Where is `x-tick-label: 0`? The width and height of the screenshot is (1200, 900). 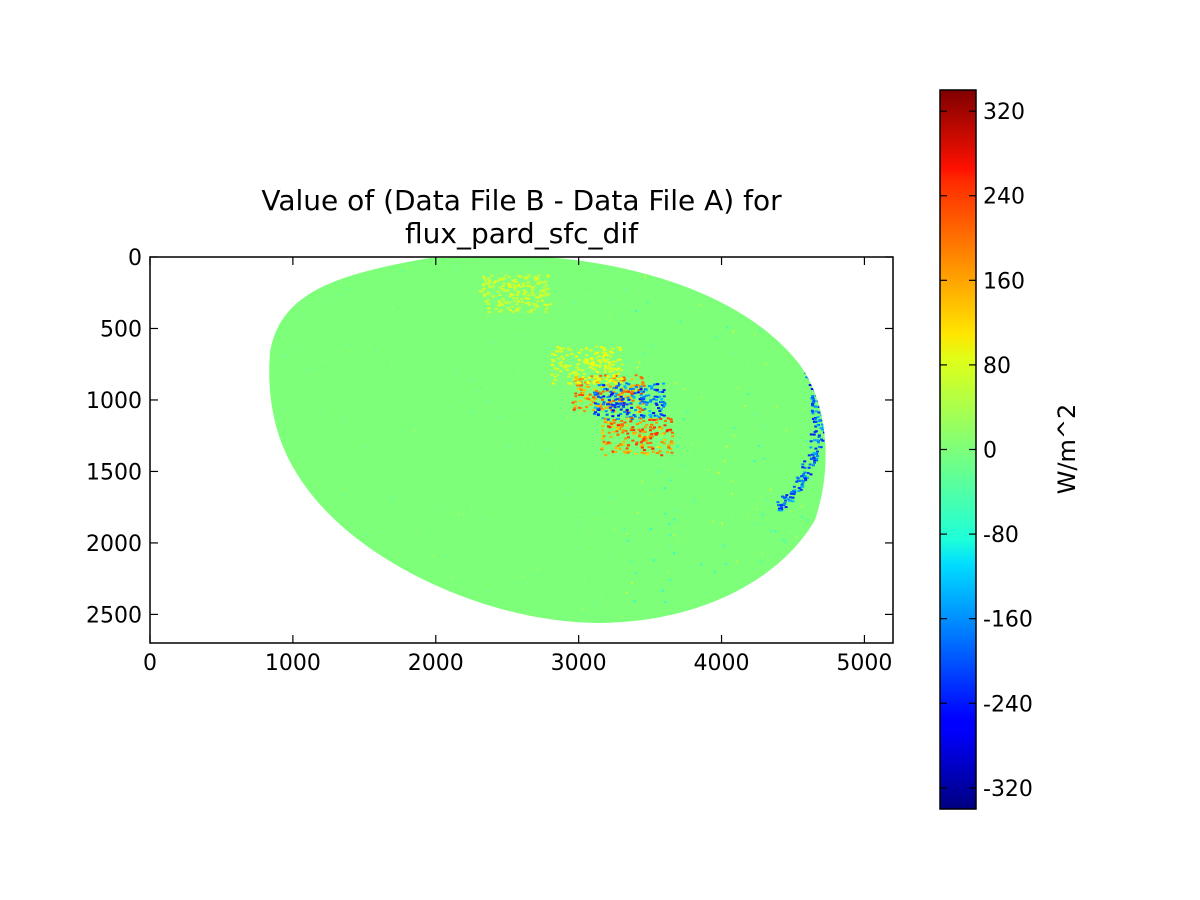
x-tick-label: 0 is located at coordinates (150, 663).